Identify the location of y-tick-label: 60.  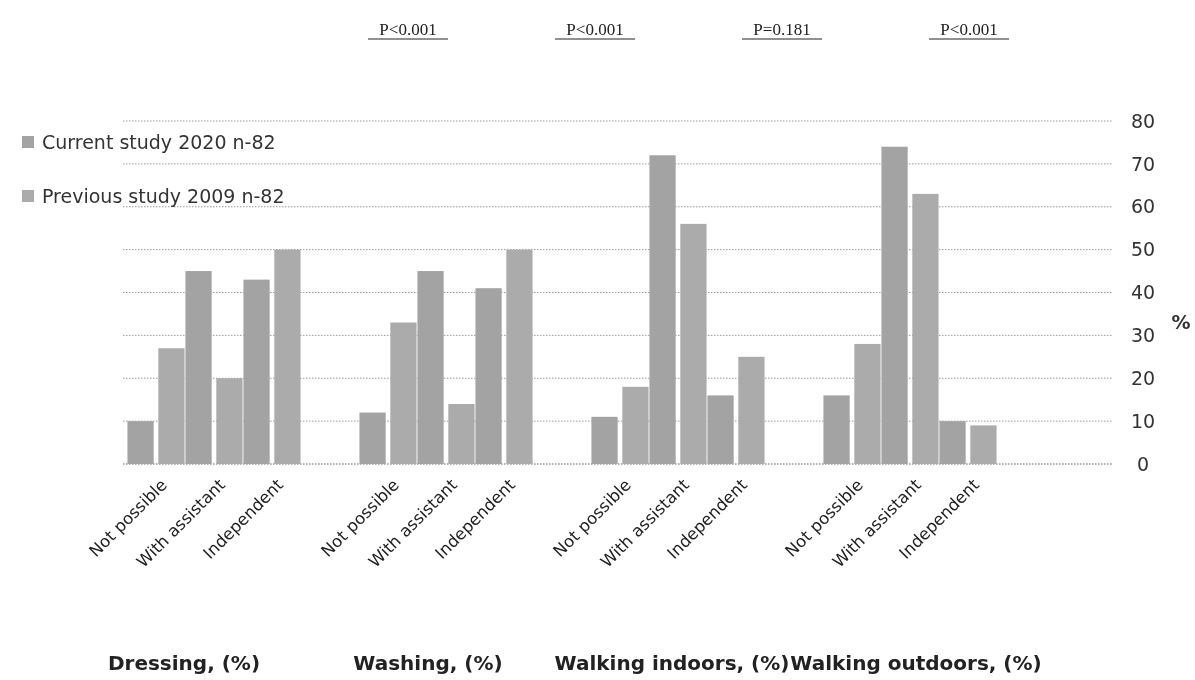
(1143, 206).